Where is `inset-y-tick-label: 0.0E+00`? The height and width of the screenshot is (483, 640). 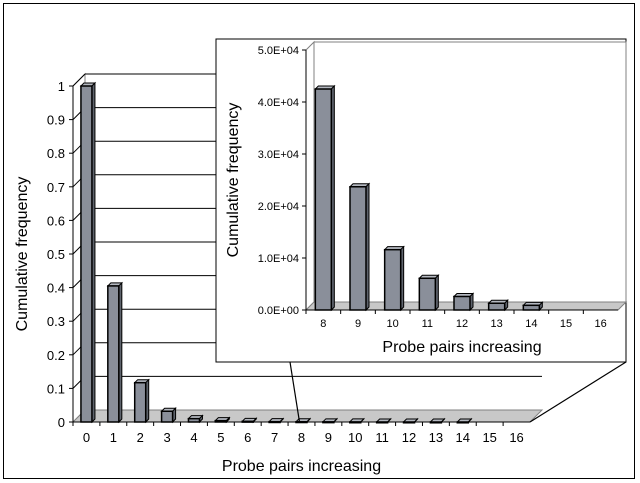 inset-y-tick-label: 0.0E+00 is located at coordinates (278, 311).